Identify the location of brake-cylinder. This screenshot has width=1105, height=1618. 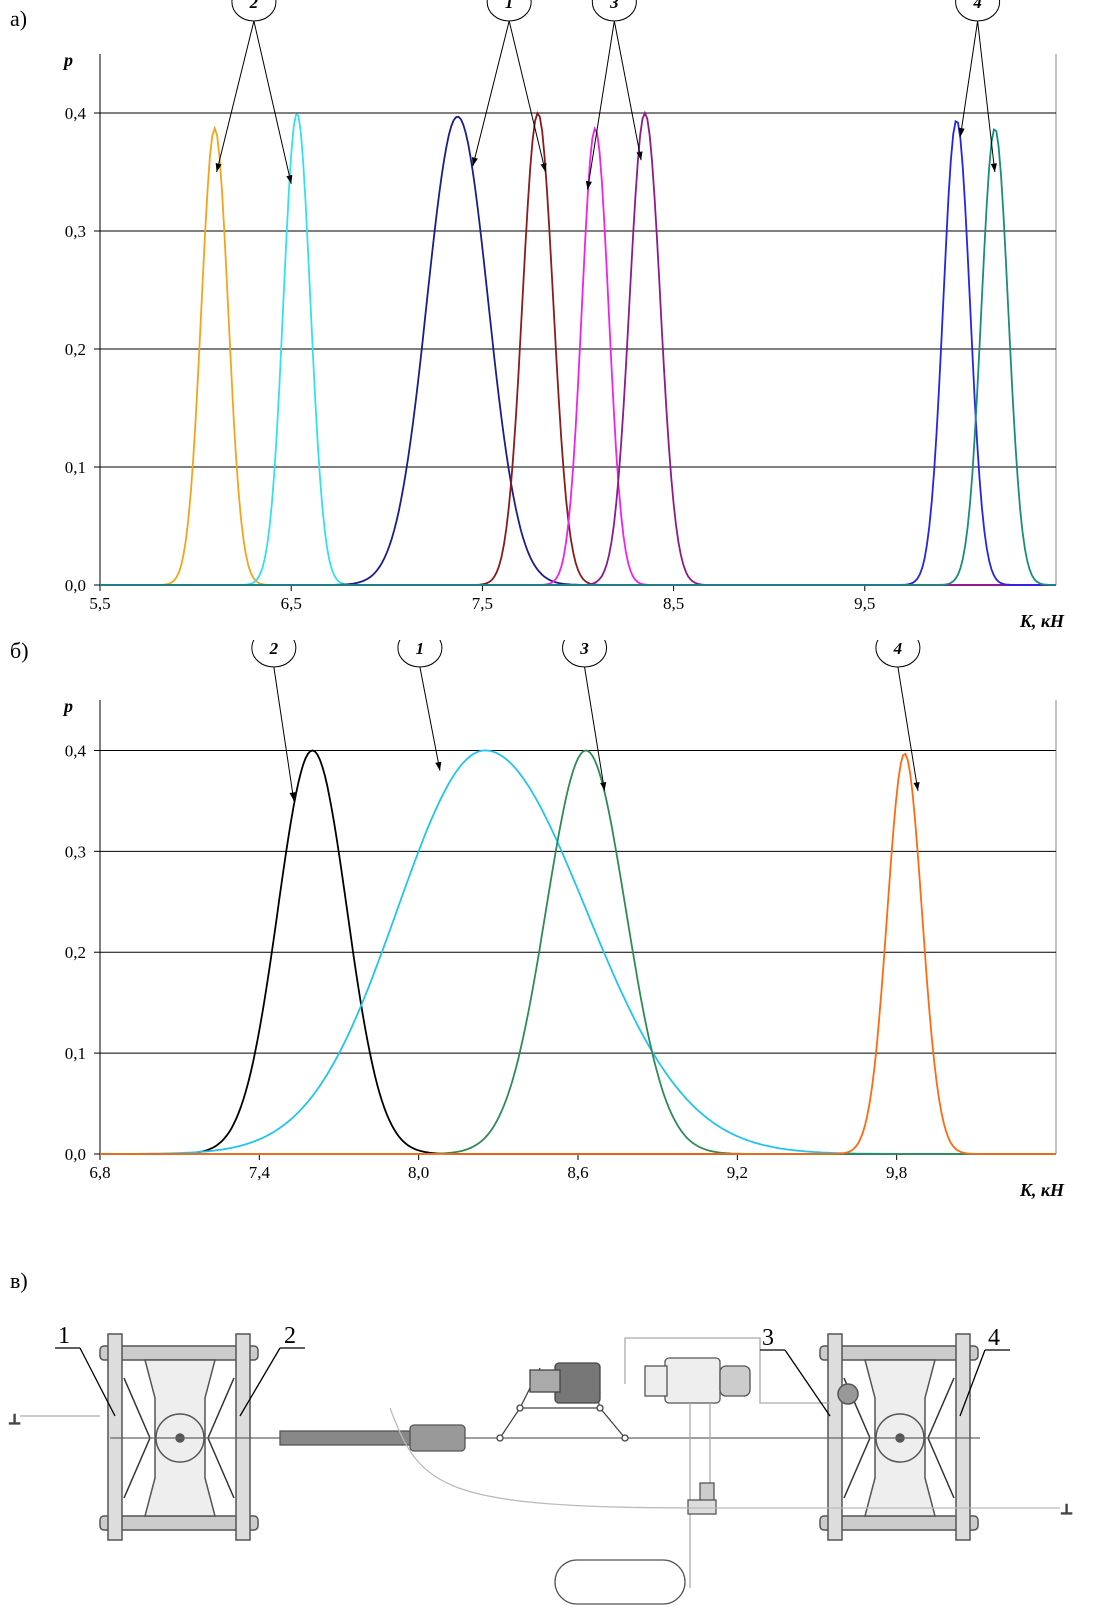
(577, 1383).